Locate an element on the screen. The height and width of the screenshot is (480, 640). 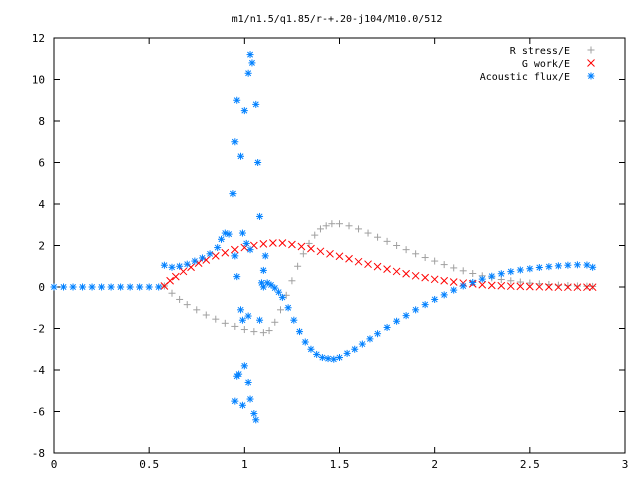
y-tick-label: 0 is located at coordinates (41, 287).